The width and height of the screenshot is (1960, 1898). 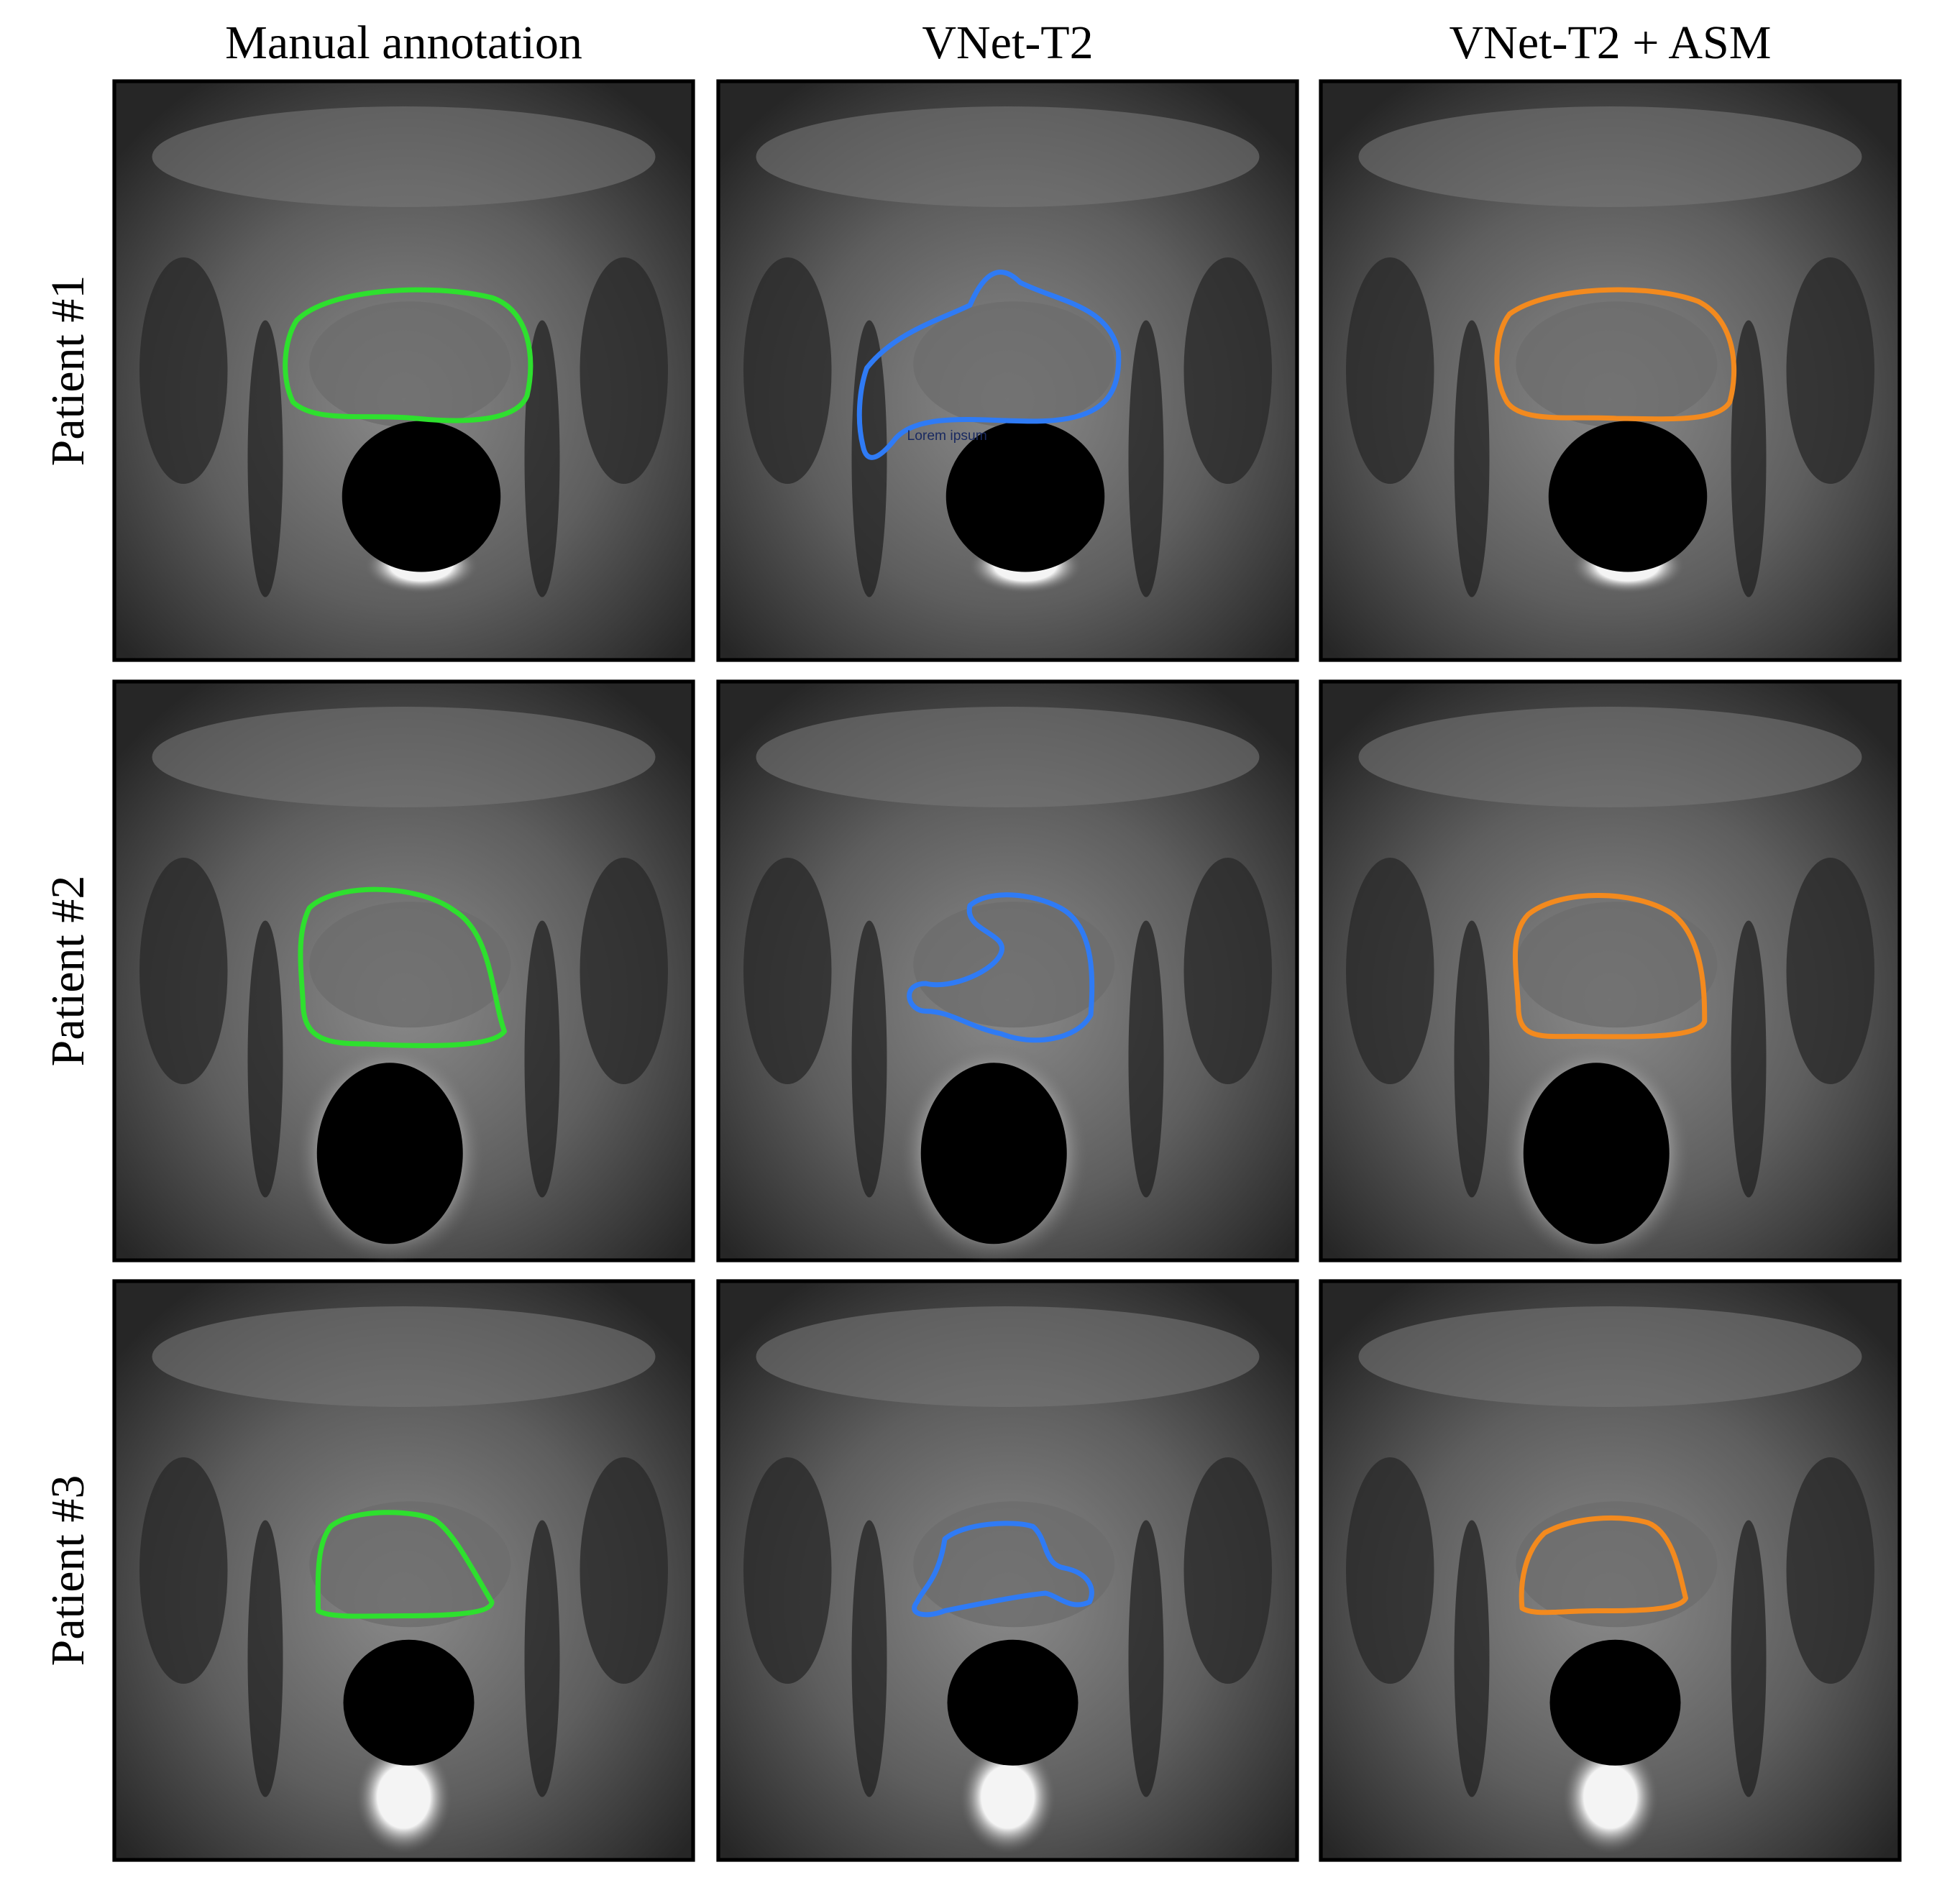 What do you see at coordinates (68, 972) in the screenshot?
I see `row-title: Patient #2` at bounding box center [68, 972].